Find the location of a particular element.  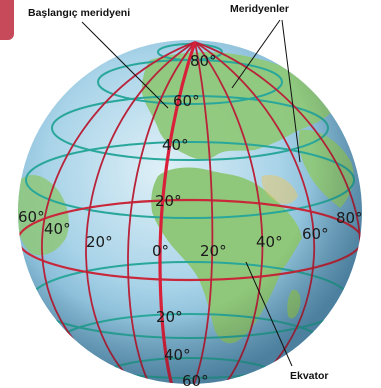

lat-label-60n: 60° is located at coordinates (186, 101).